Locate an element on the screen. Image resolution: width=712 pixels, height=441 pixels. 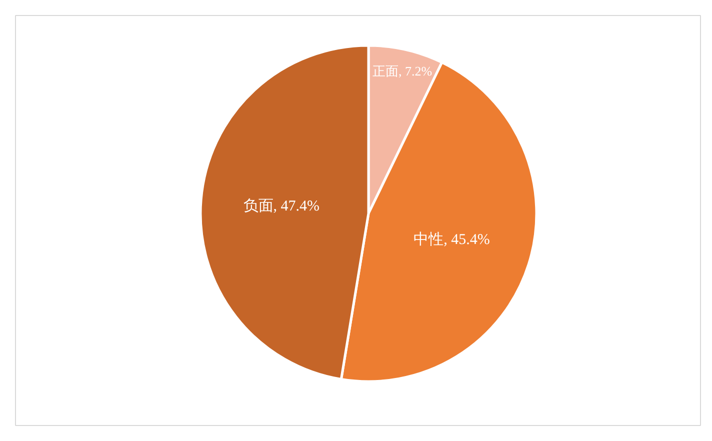
slice-label: 负面, 47.4% is located at coordinates (281, 205).